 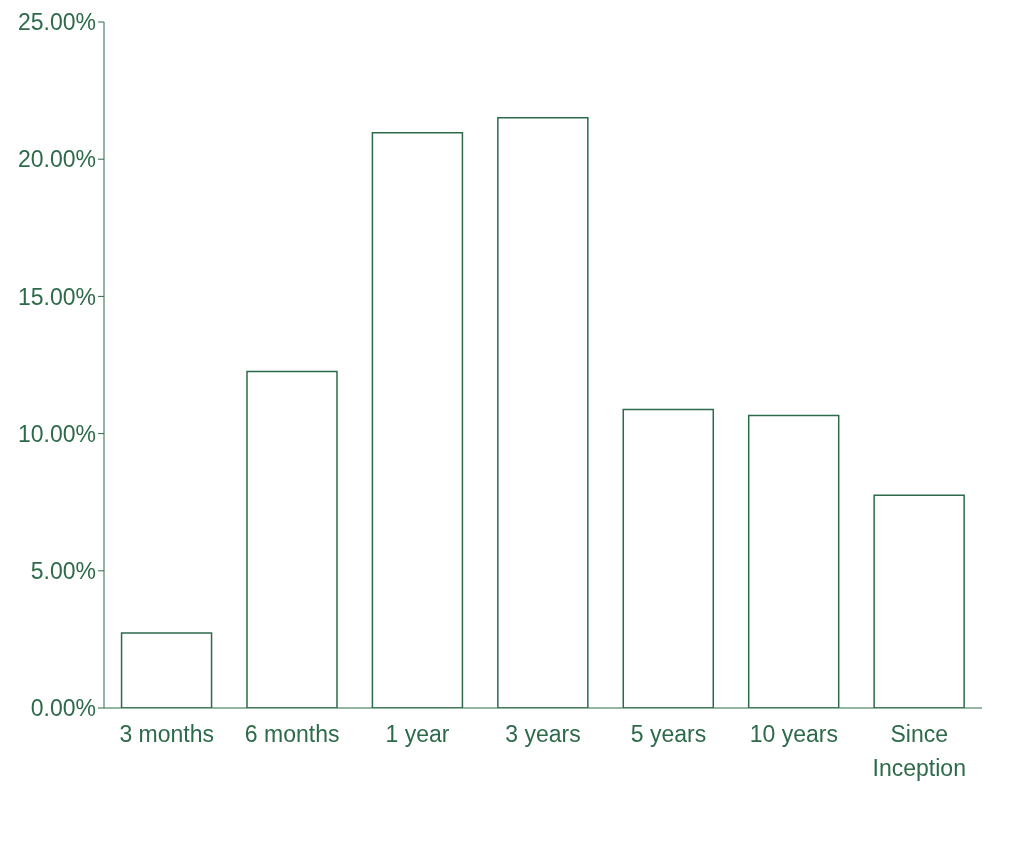 I want to click on x-tick-label: 6 months, so click(x=292, y=734).